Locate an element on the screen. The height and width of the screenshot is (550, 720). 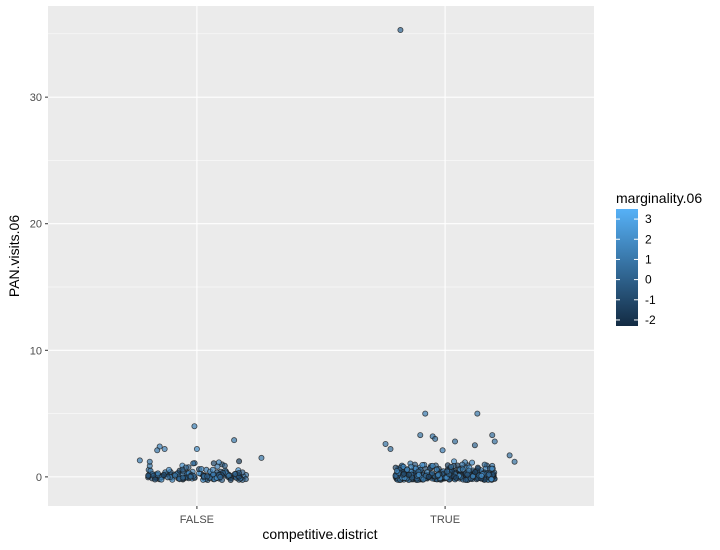
legend-title: marginality.06 is located at coordinates (659, 198).